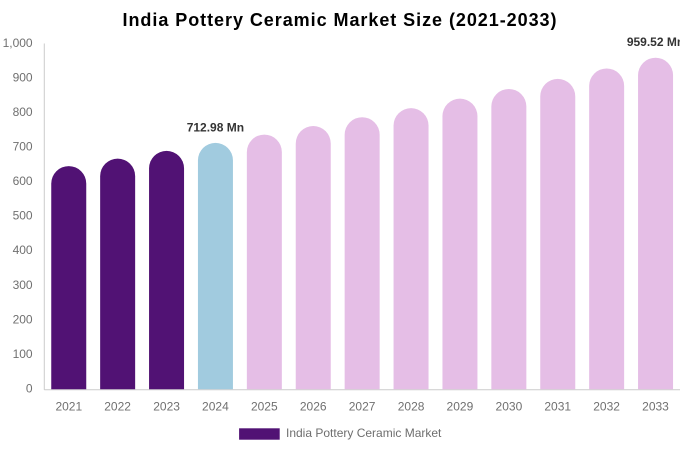 This screenshot has width=680, height=450. Describe the element at coordinates (215, 406) in the screenshot. I see `svg-text: 2024` at that location.